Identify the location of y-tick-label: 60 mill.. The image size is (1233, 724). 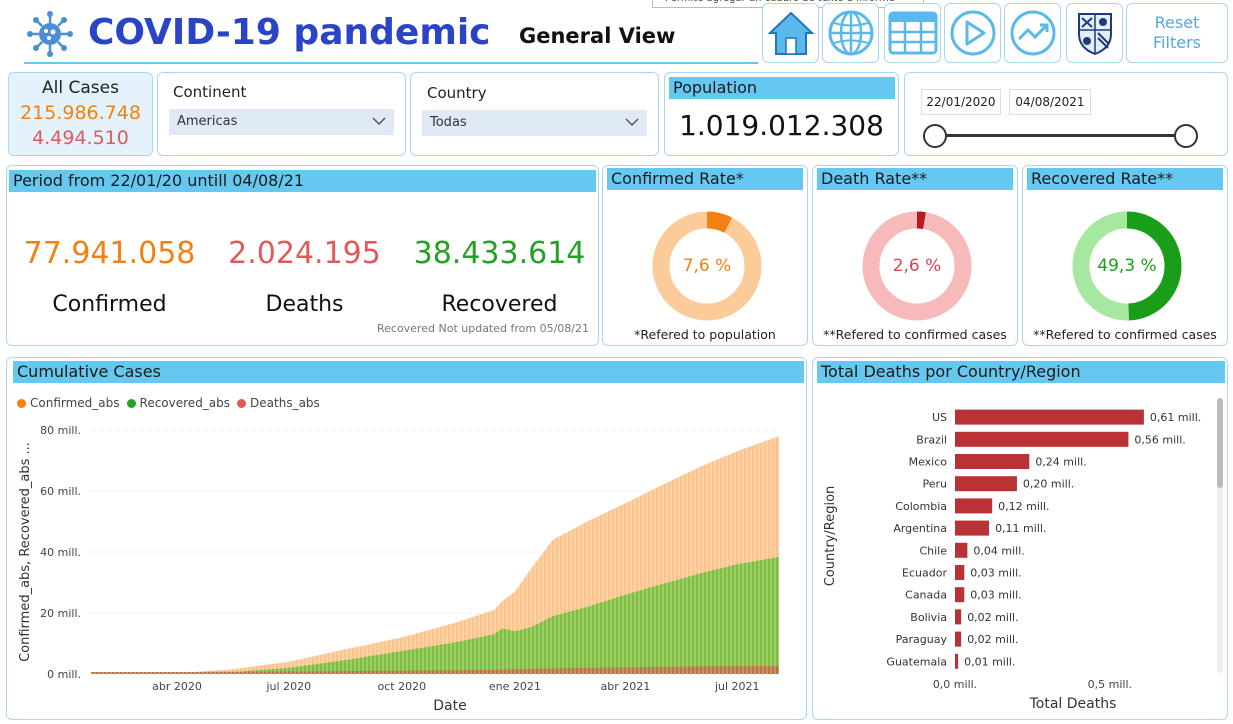
(60, 491).